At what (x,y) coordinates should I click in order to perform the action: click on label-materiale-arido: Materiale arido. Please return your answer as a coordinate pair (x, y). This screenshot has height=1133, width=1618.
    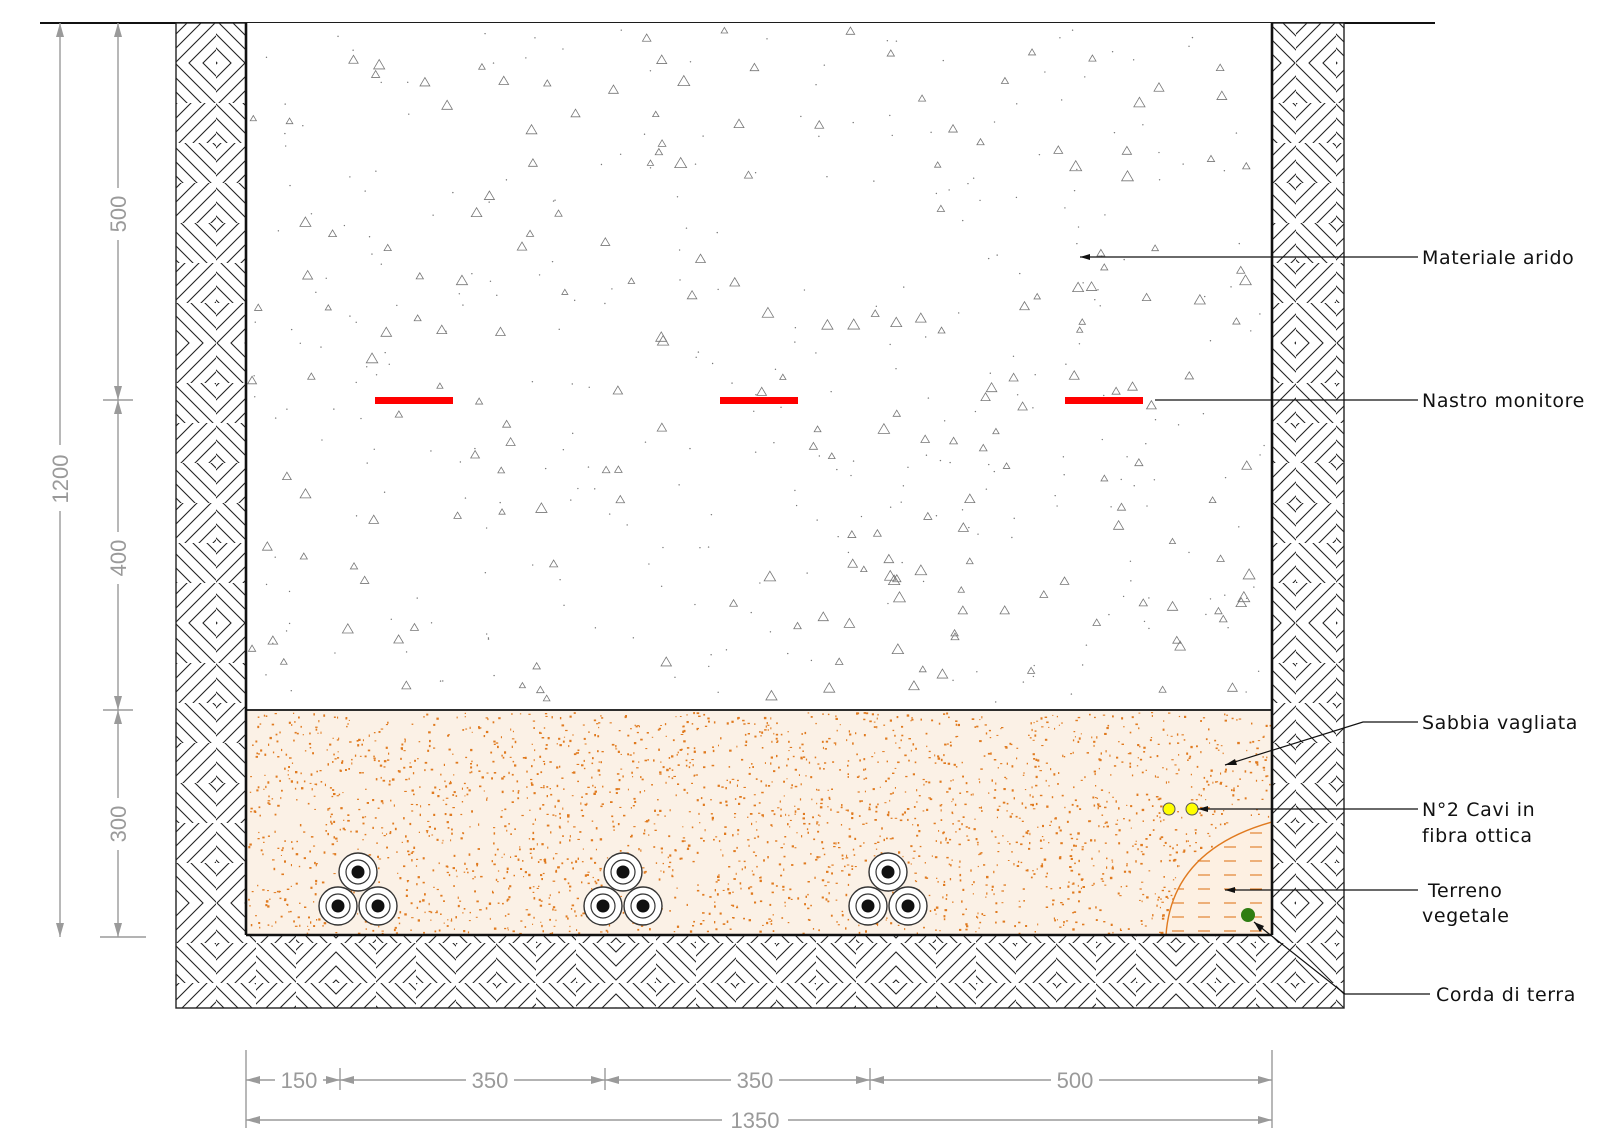
    Looking at the image, I should click on (1498, 258).